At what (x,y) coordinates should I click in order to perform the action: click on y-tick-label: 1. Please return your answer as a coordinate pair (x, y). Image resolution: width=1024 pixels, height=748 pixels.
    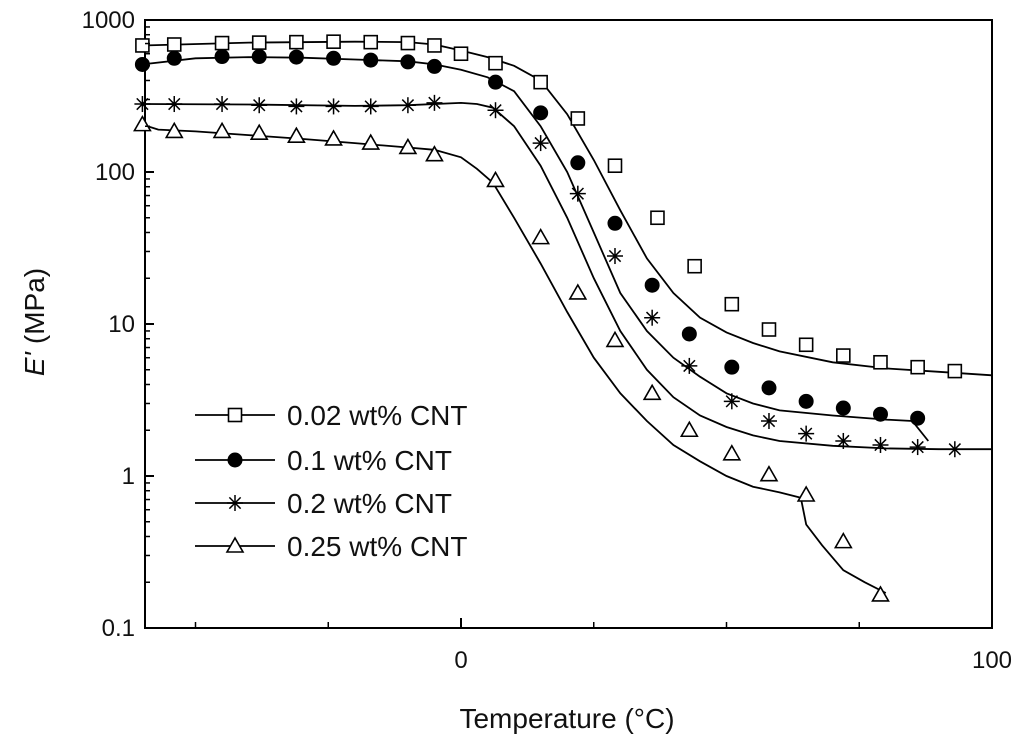
    Looking at the image, I should click on (128, 476).